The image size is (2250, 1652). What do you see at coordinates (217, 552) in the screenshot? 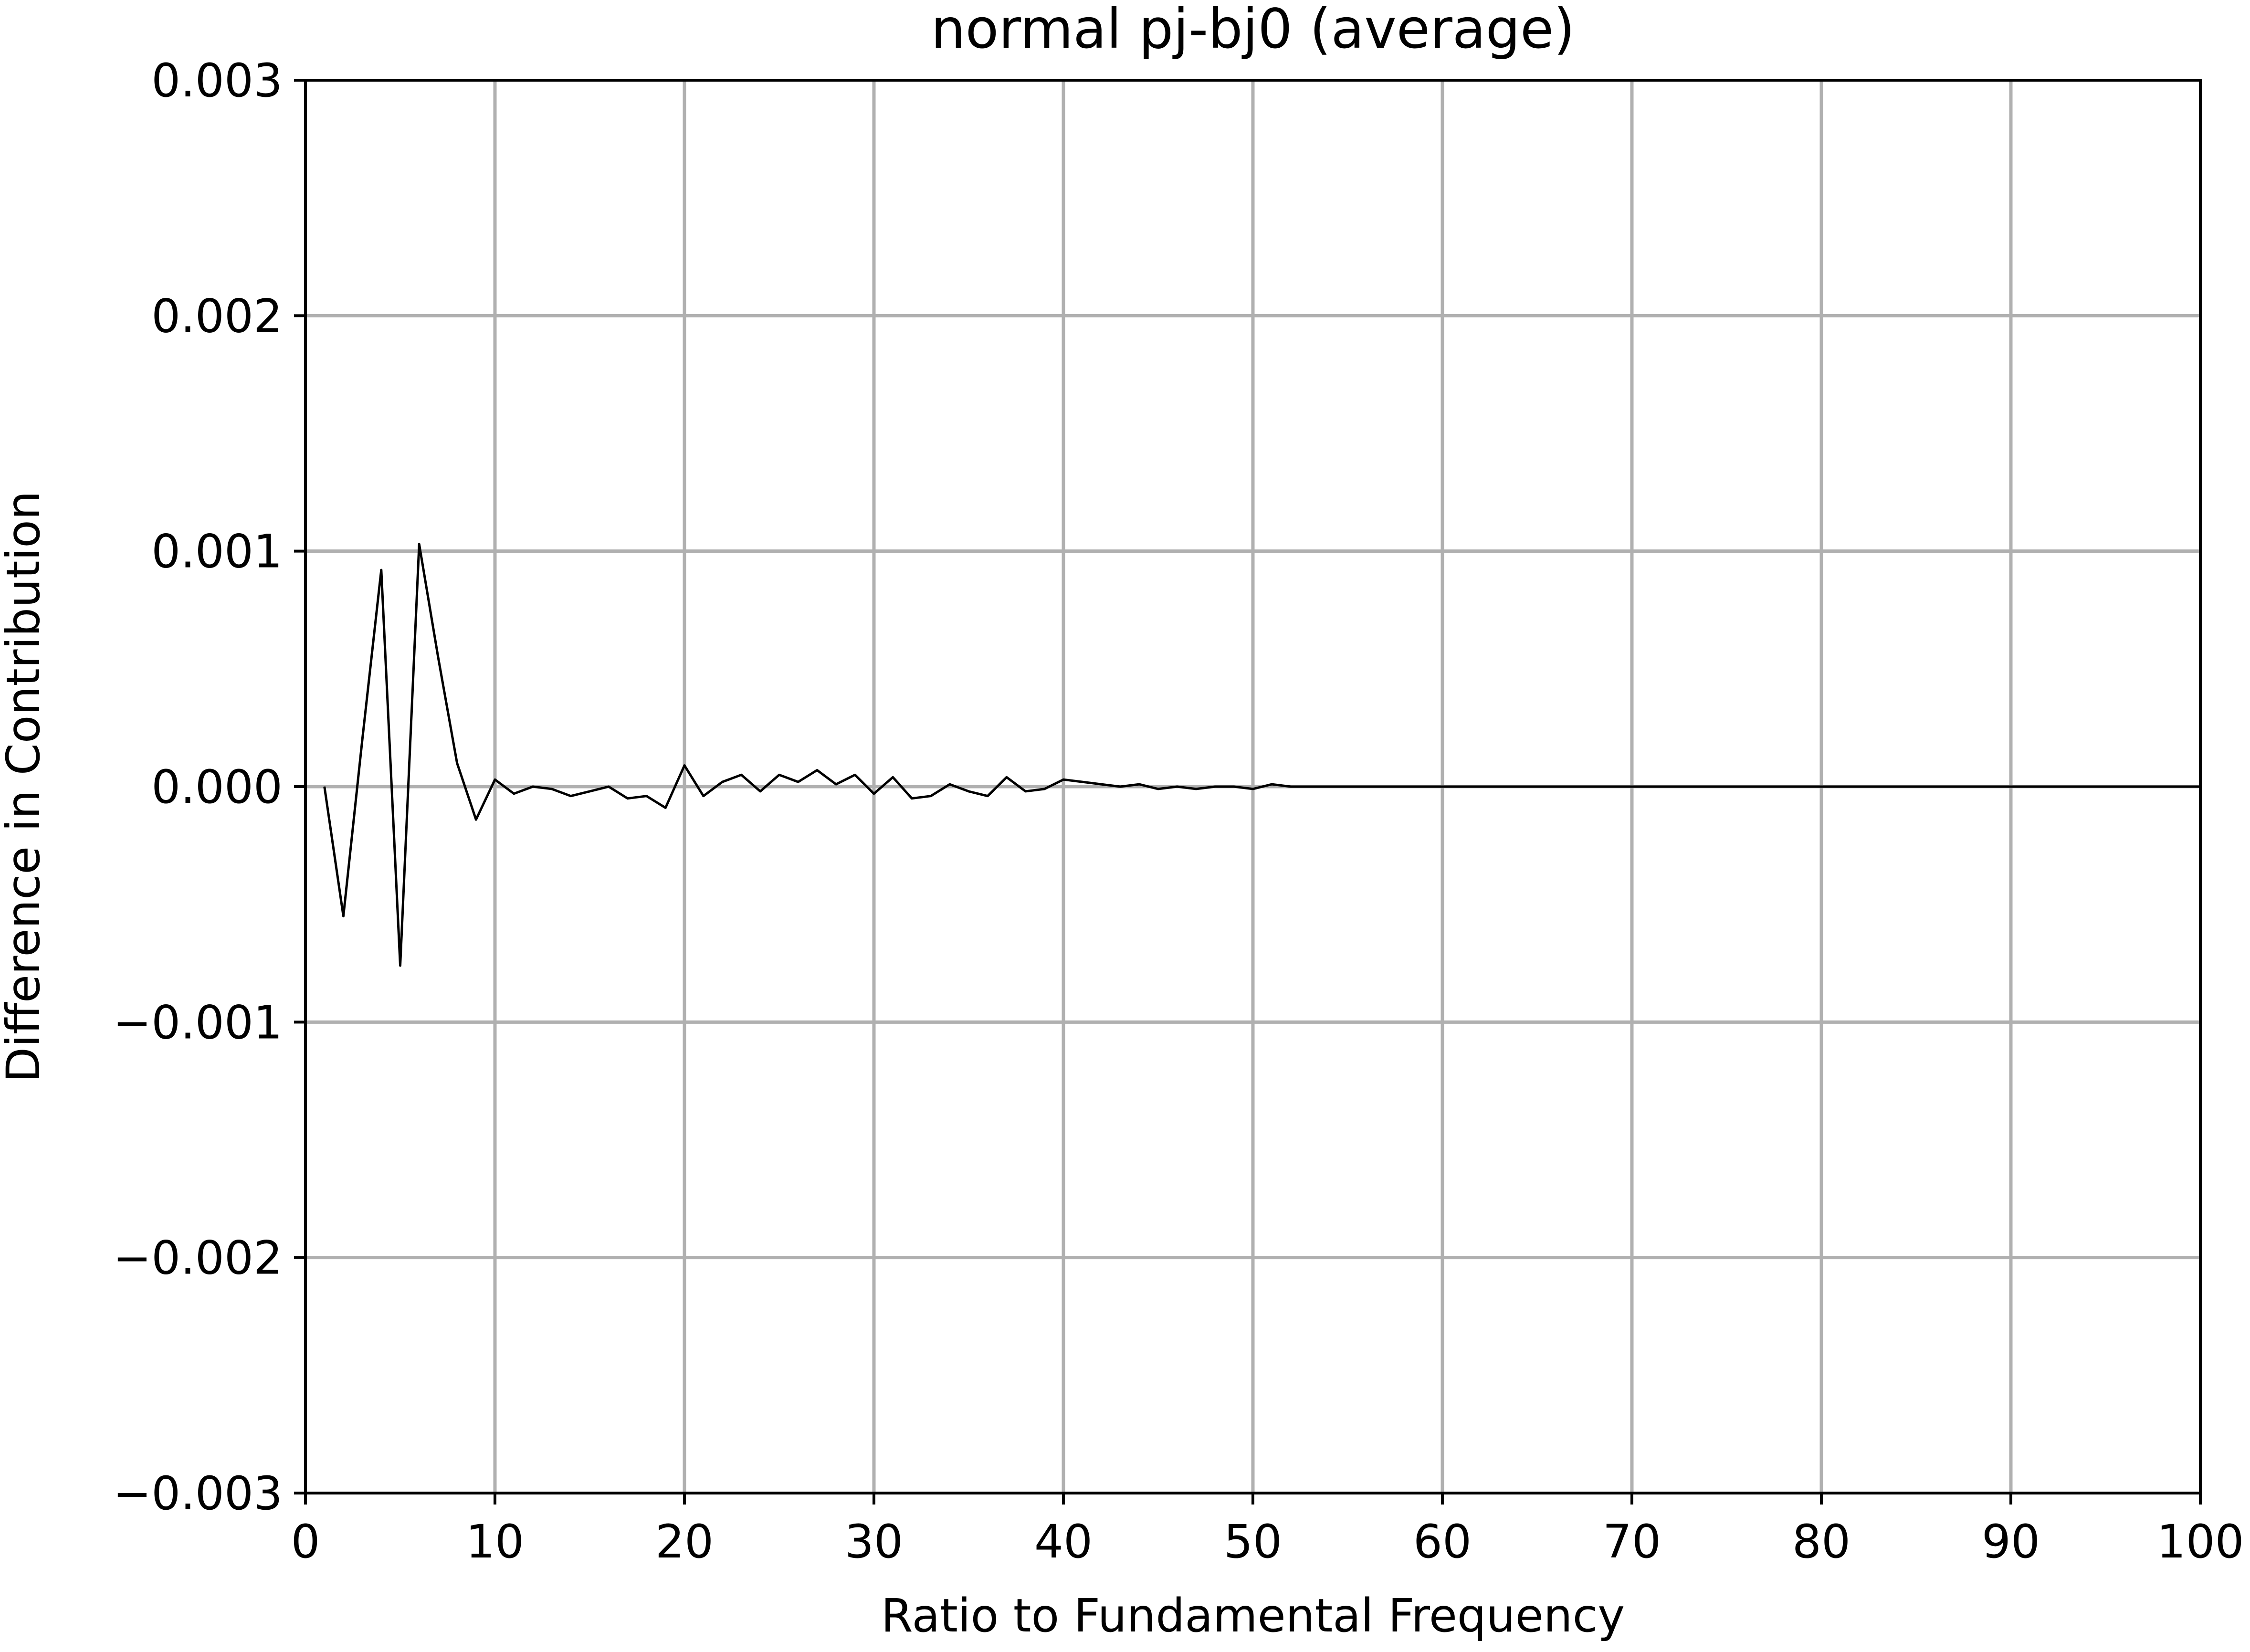
I see `y-tick-label: 0.001` at bounding box center [217, 552].